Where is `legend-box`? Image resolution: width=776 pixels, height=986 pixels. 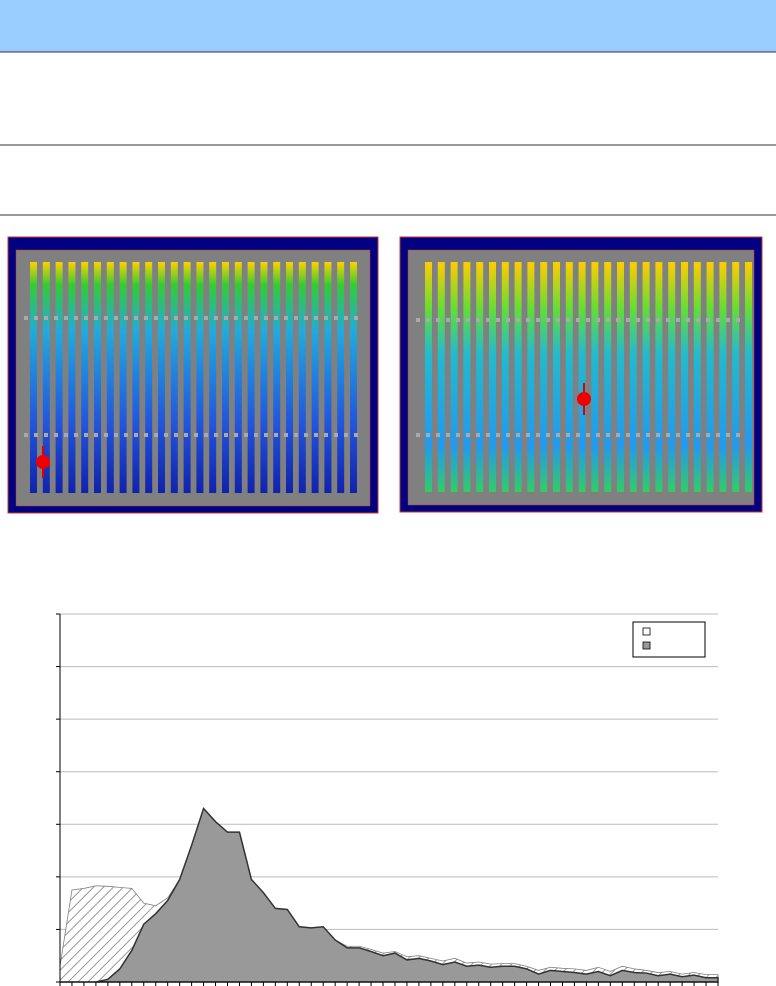
legend-box is located at coordinates (669, 639).